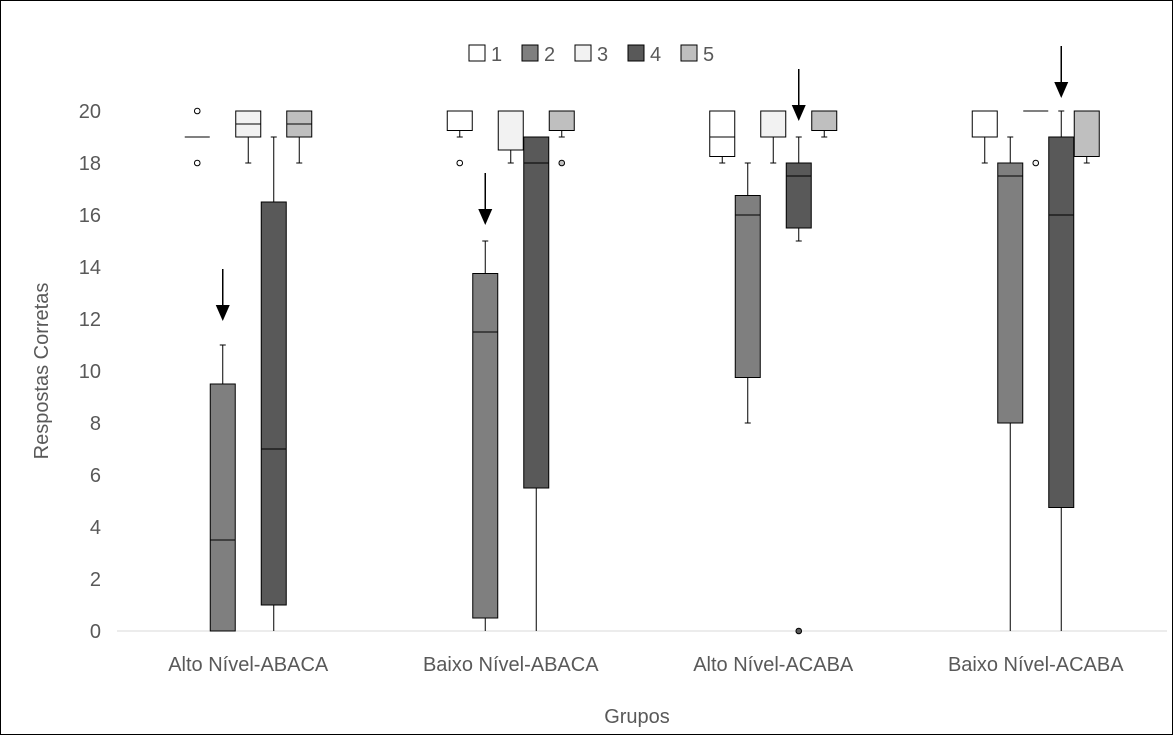 The width and height of the screenshot is (1173, 739). I want to click on y-axis-title: Respostas Corretas, so click(42, 371).